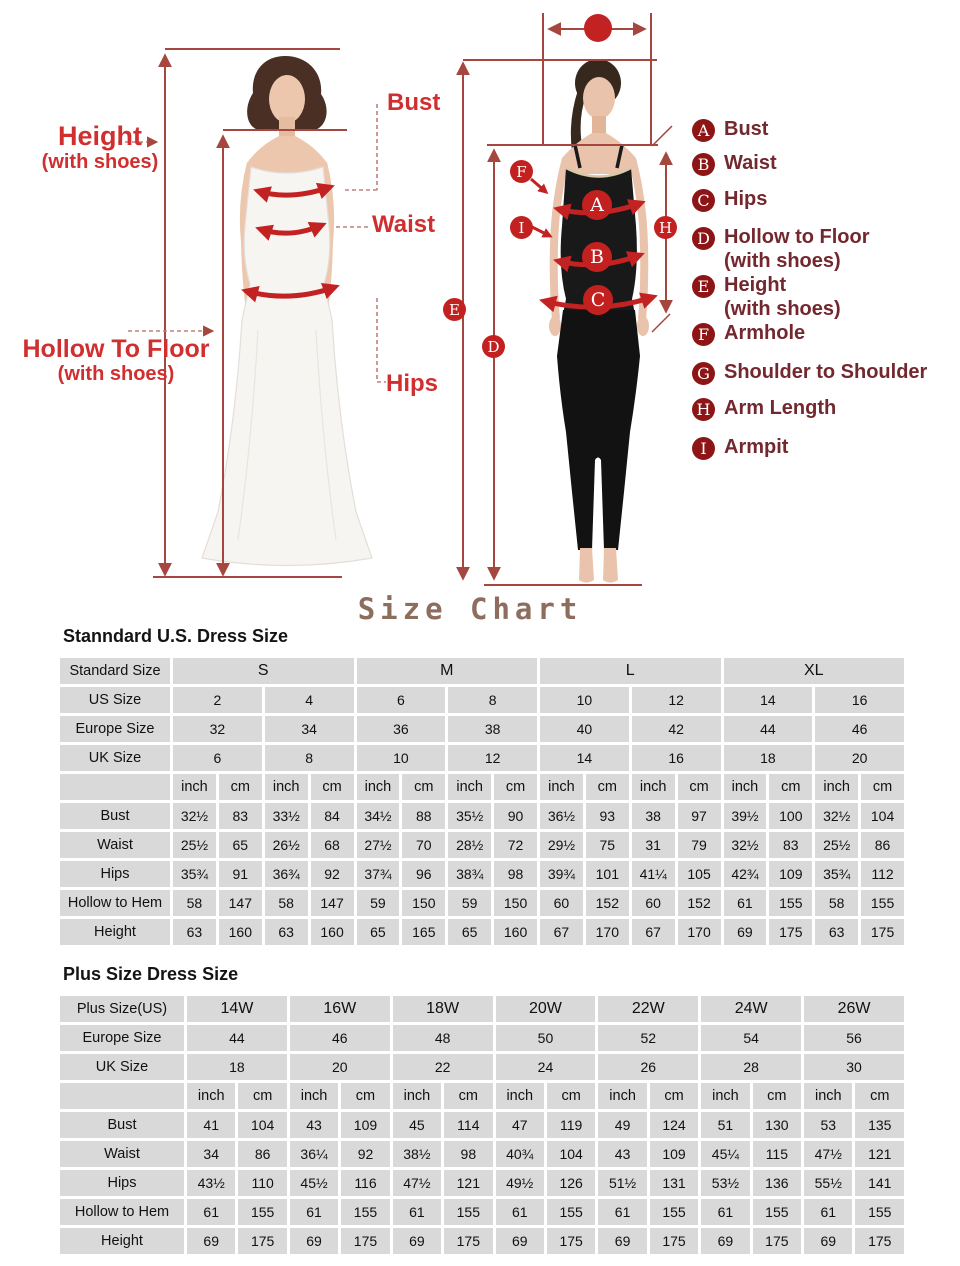 This screenshot has width=960, height=1266. I want to click on size-value-cell: 42, so click(676, 729).